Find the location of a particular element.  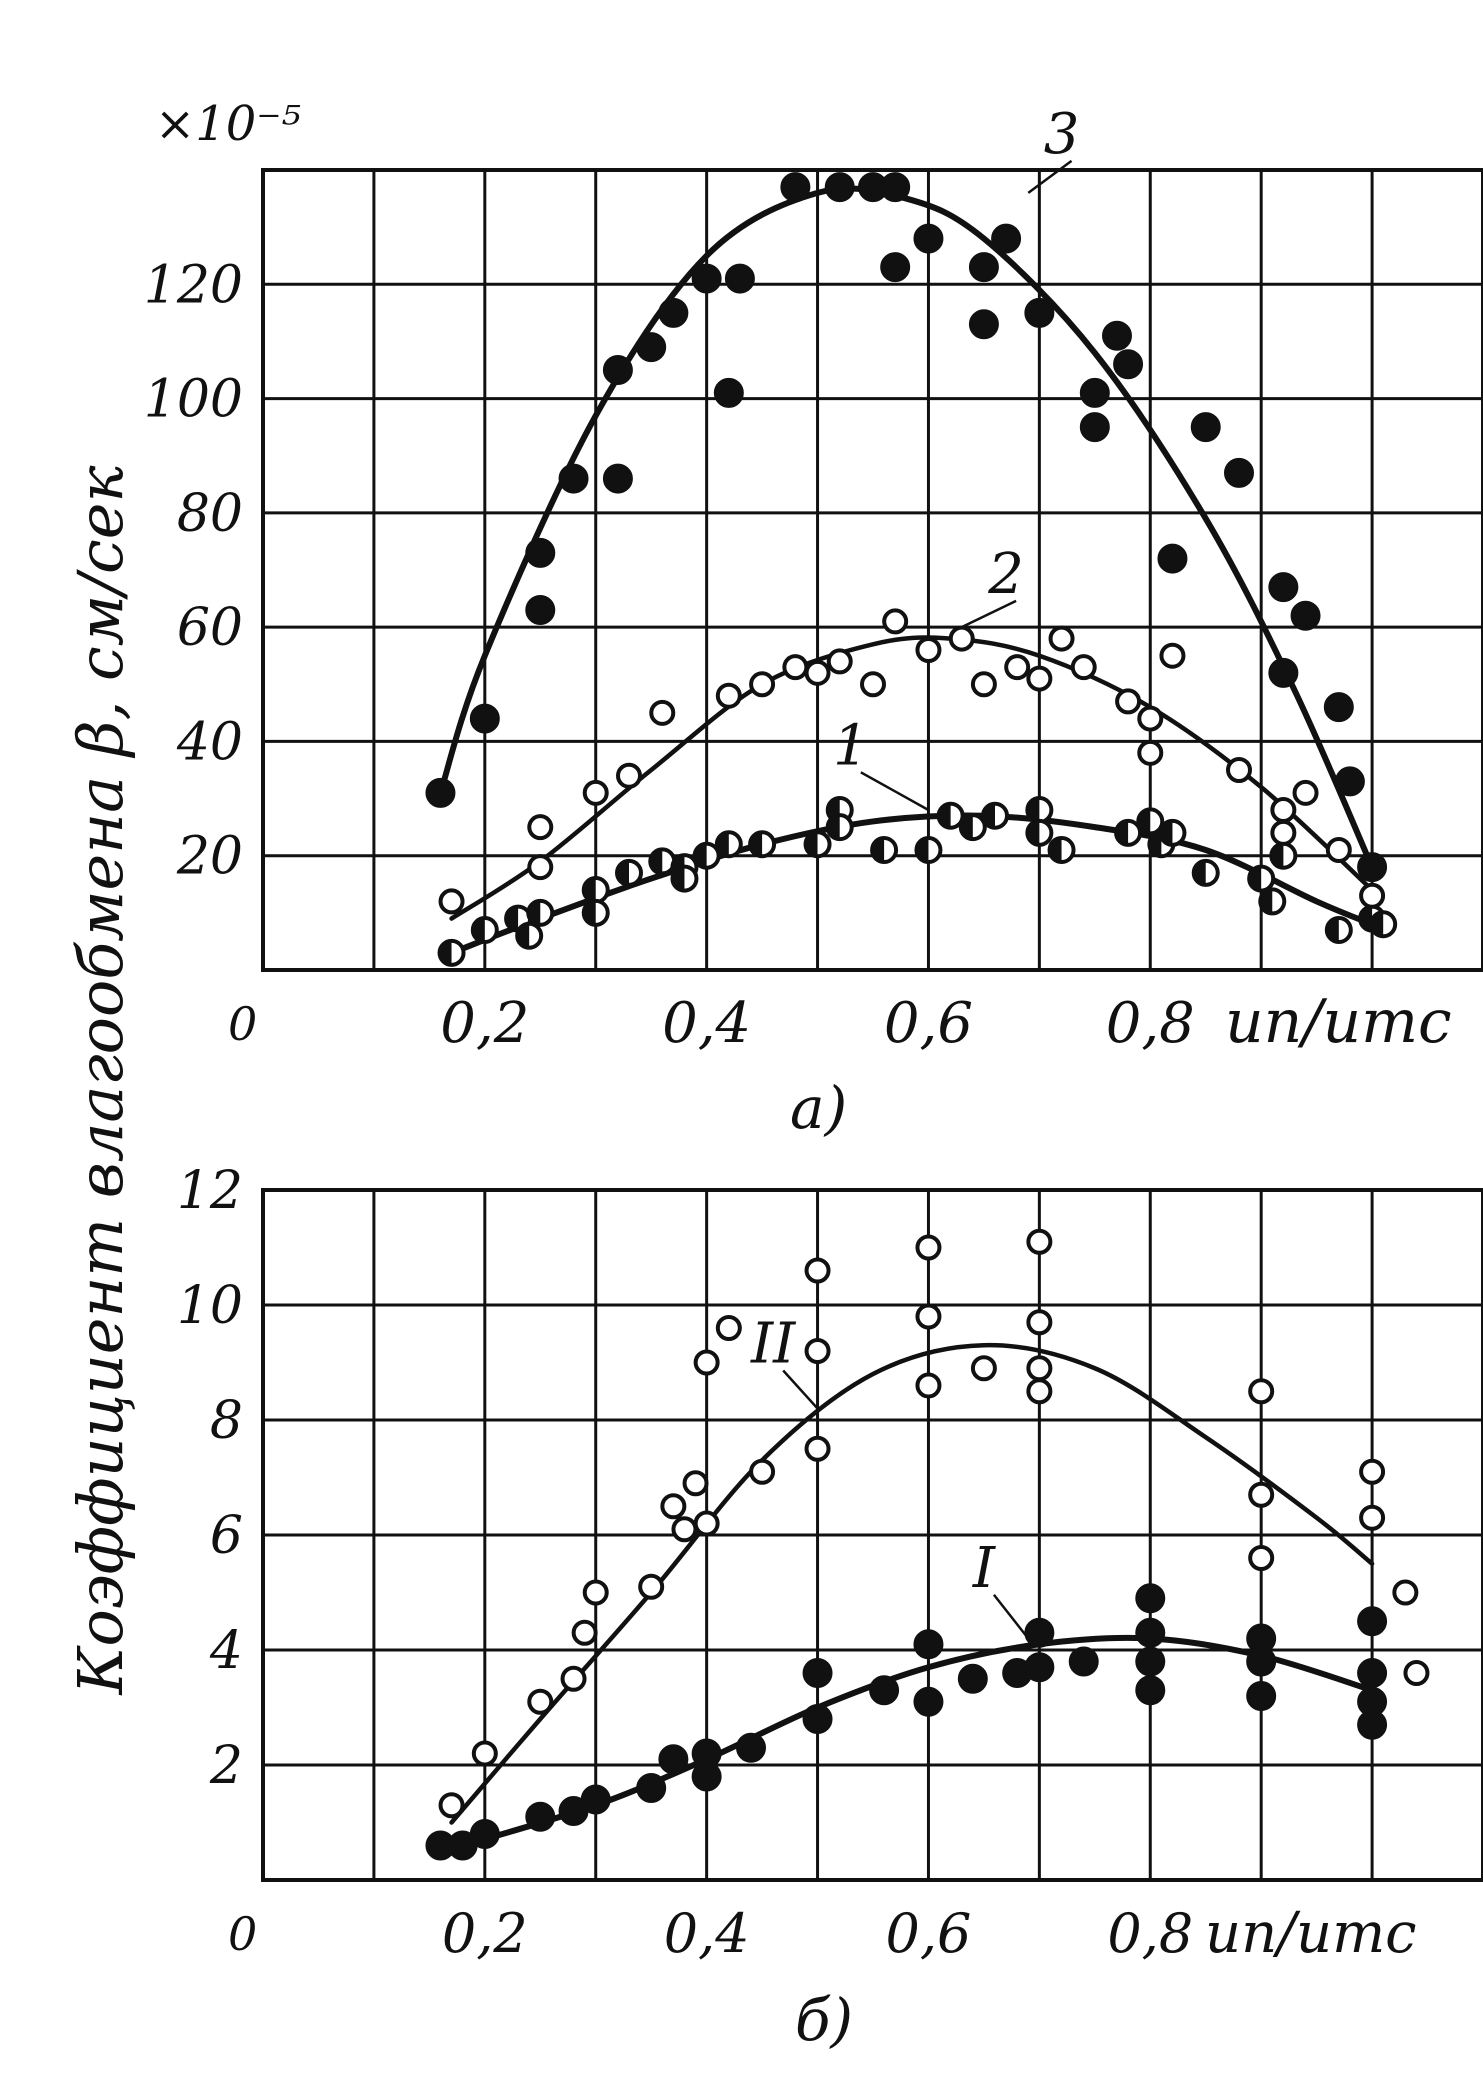

series-label-1: 1 is located at coordinates (851, 745).